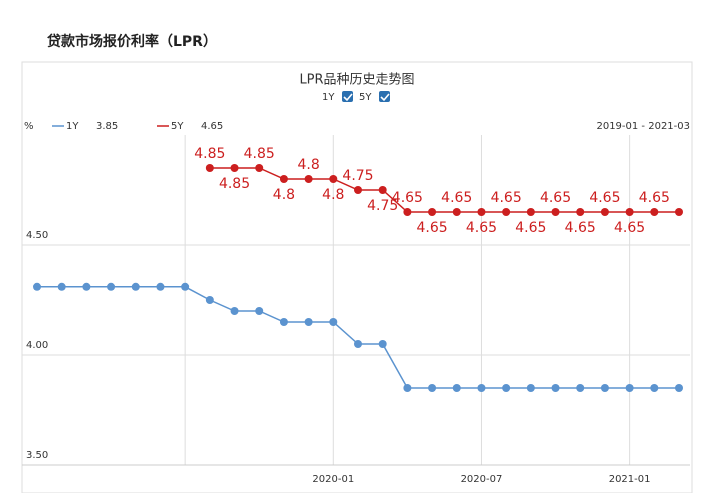 This screenshot has height=497, width=712. Describe the element at coordinates (37, 235) in the screenshot. I see `y-tick-label: 4.50` at that location.